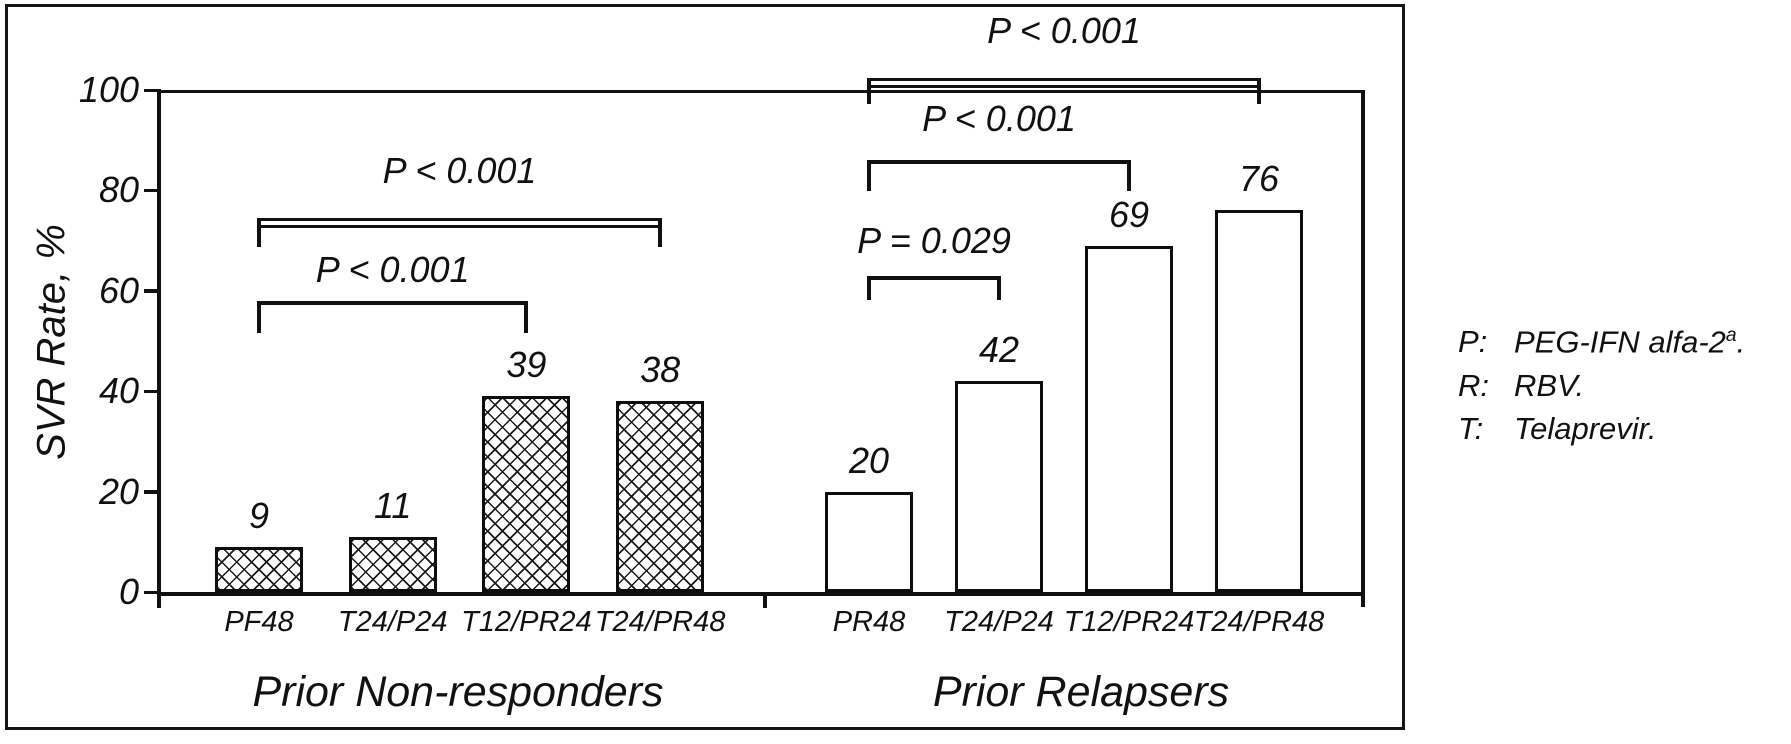  I want to click on legend-row: T: Telaprevir., so click(1601, 429).